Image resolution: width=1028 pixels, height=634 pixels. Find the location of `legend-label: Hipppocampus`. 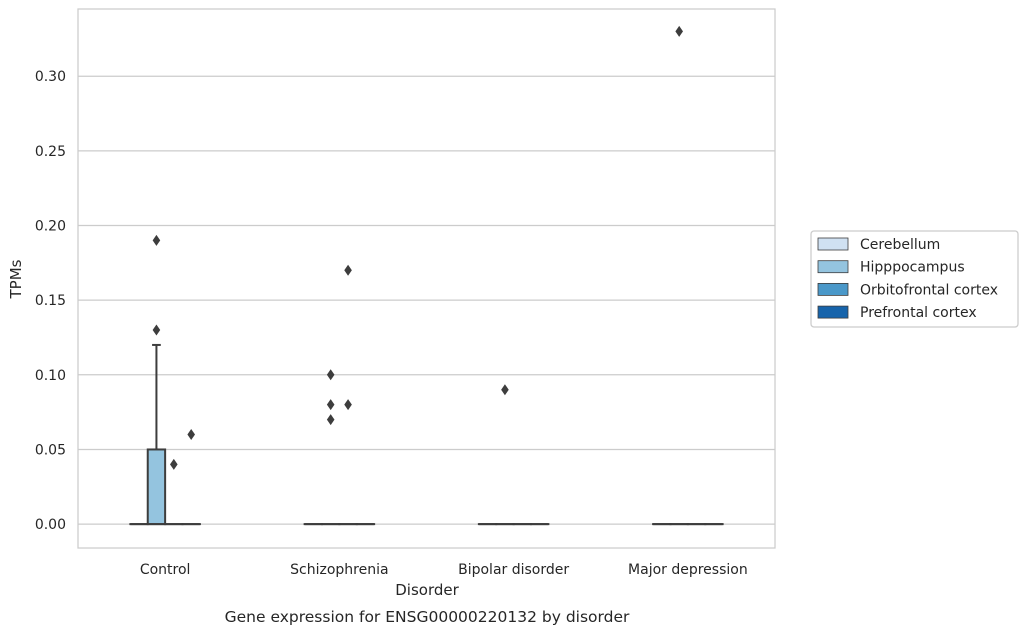

legend-label: Hipppocampus is located at coordinates (912, 268).